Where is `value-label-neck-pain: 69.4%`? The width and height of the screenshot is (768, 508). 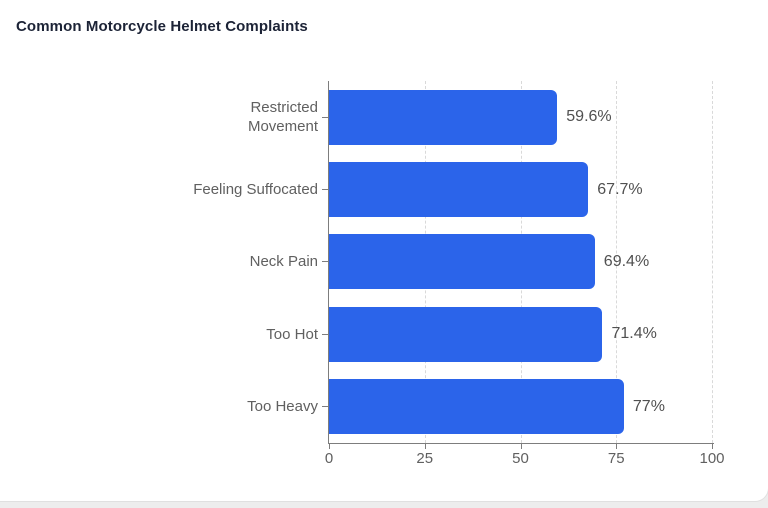
value-label-neck-pain: 69.4% is located at coordinates (626, 261).